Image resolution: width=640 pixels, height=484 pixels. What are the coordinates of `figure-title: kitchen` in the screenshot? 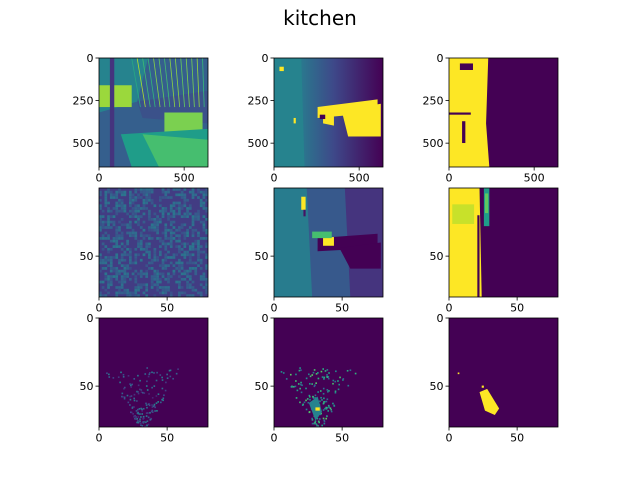 It's located at (320, 18).